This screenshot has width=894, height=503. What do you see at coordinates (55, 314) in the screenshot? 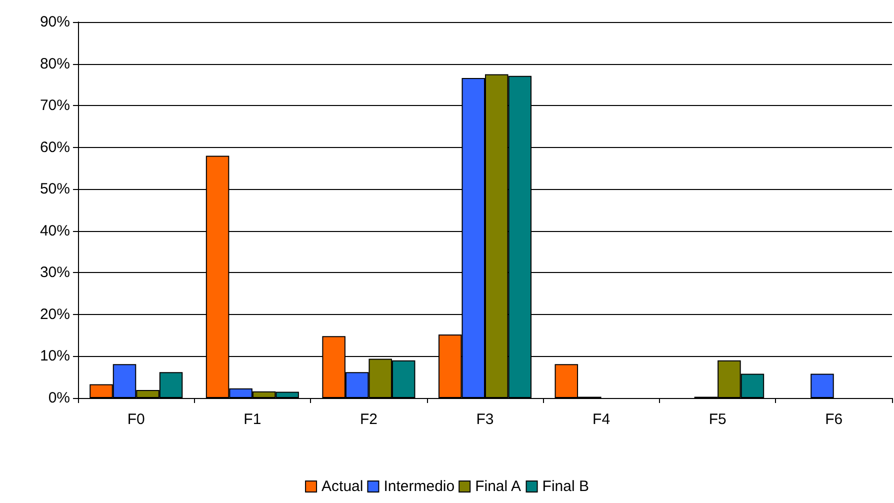
I see `y-tick-label: 20%` at bounding box center [55, 314].